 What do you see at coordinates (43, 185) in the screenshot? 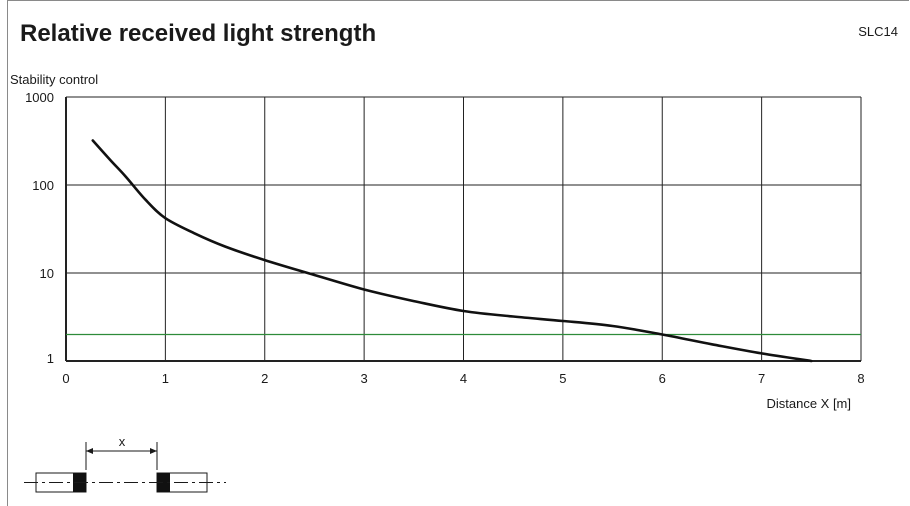
I see `y-tick-label-100: 100` at bounding box center [43, 185].